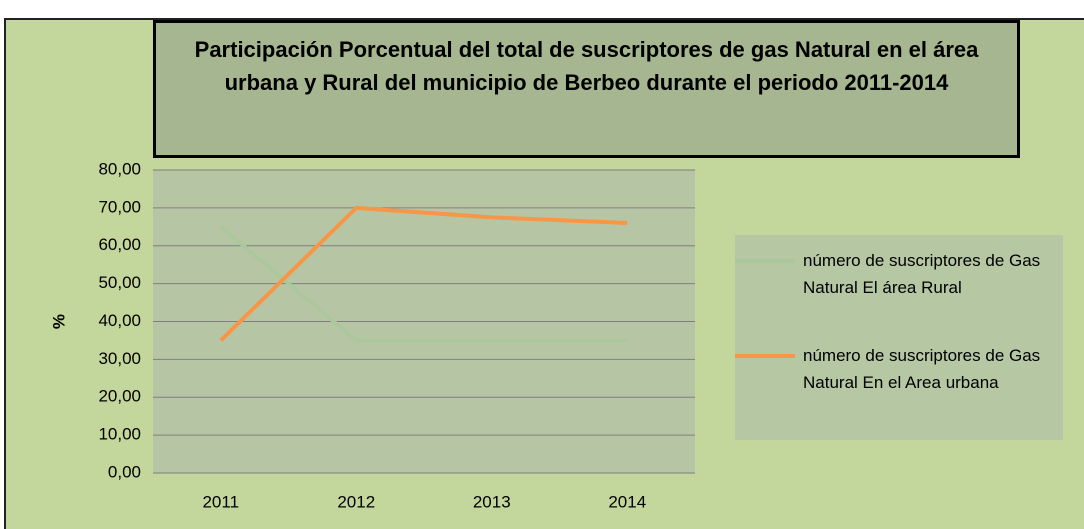 The height and width of the screenshot is (529, 1084). I want to click on y-tick-label: 0,00, so click(124, 471).